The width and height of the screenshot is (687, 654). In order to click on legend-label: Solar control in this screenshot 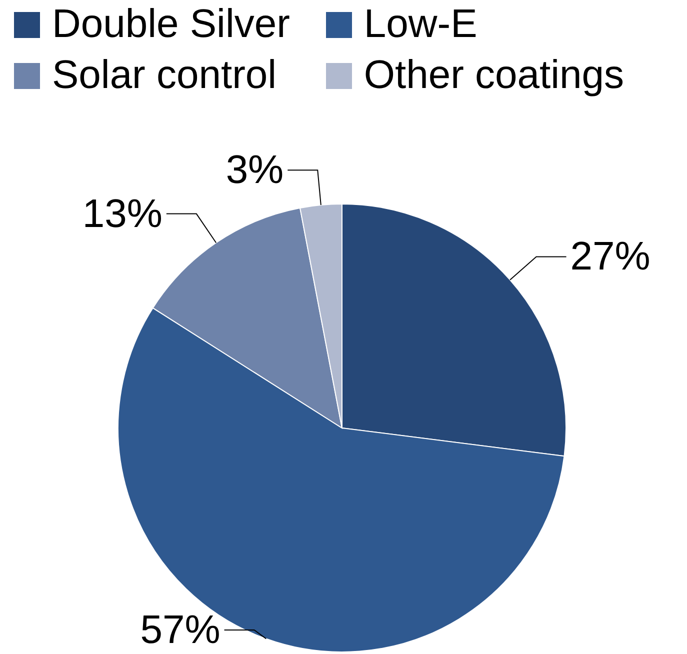, I will do `click(164, 75)`.